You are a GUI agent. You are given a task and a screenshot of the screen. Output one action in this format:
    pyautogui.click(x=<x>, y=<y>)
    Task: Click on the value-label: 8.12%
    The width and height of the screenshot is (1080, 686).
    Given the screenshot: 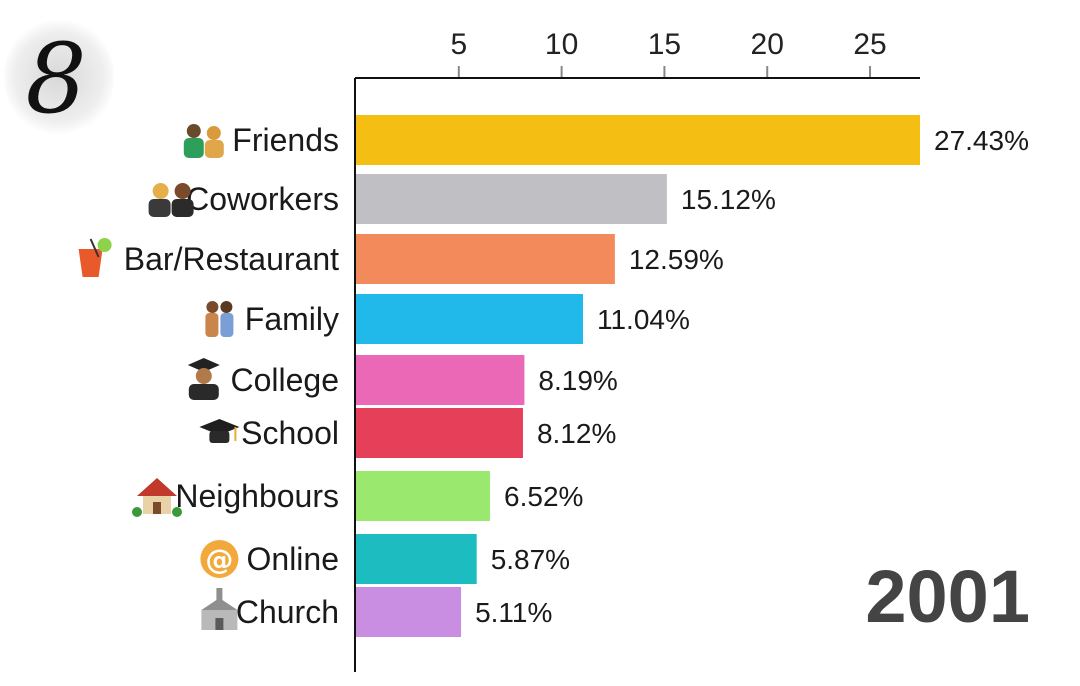 What is the action you would take?
    pyautogui.click(x=576, y=433)
    